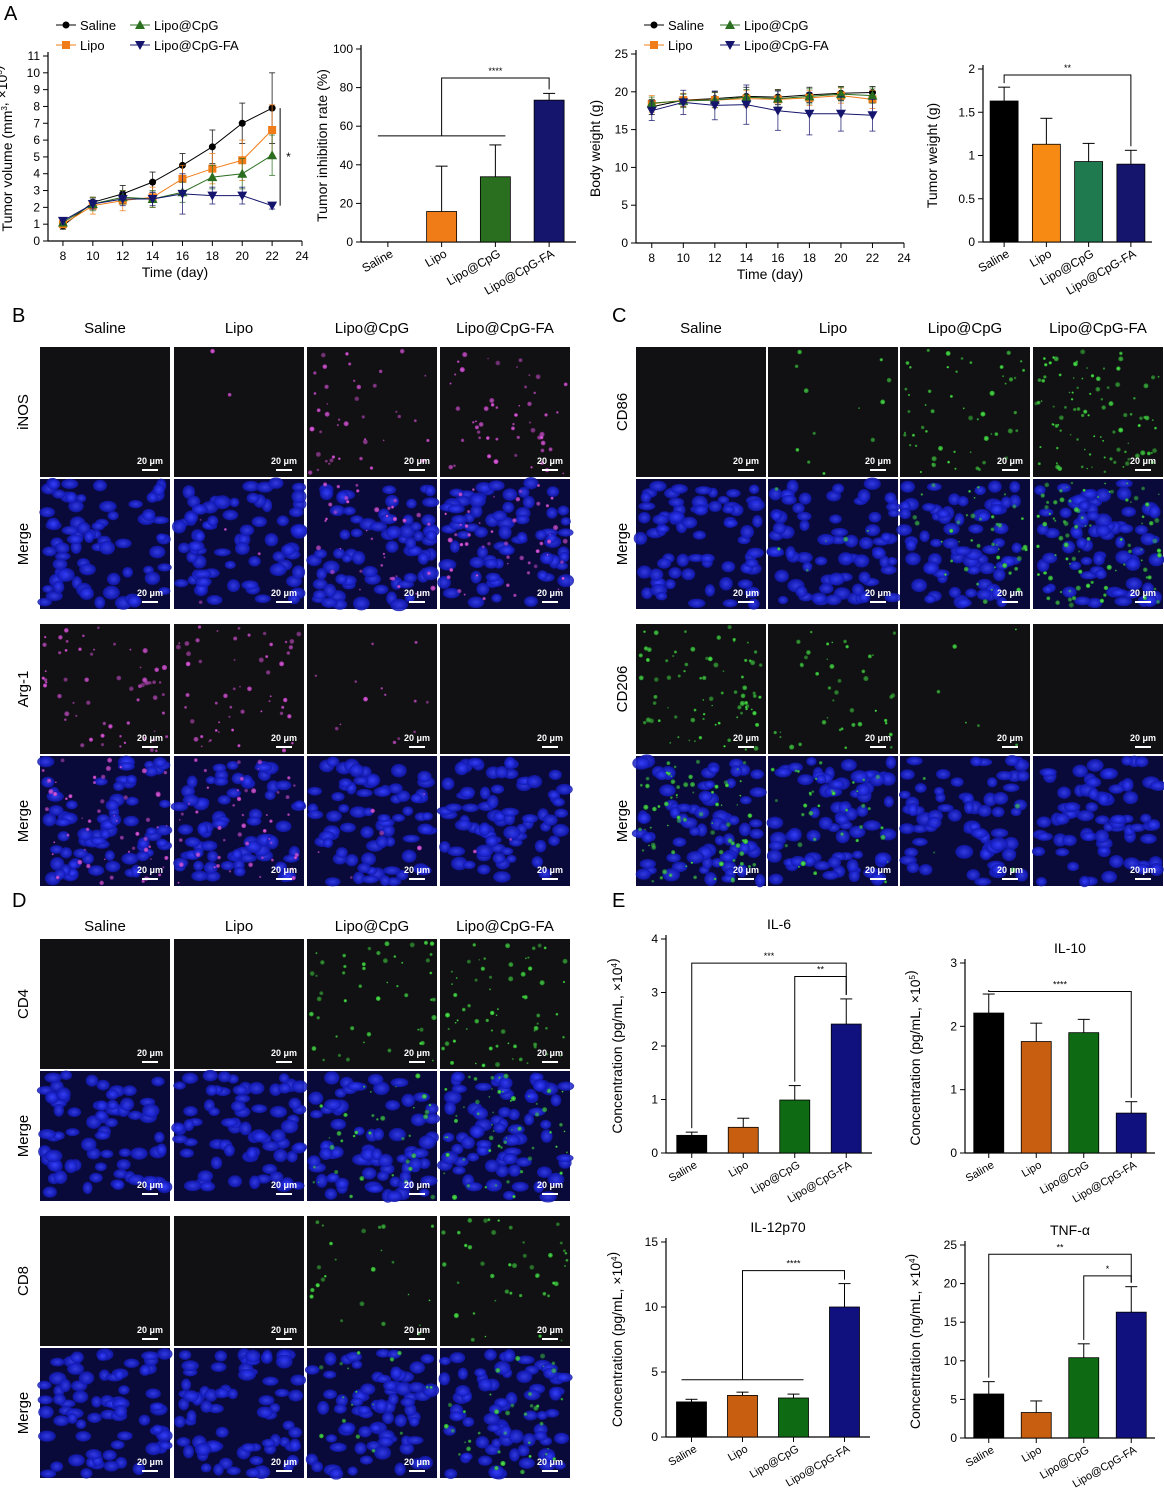 This screenshot has width=1164, height=1500. What do you see at coordinates (347, 126) in the screenshot?
I see `y-tick-label: 60` at bounding box center [347, 126].